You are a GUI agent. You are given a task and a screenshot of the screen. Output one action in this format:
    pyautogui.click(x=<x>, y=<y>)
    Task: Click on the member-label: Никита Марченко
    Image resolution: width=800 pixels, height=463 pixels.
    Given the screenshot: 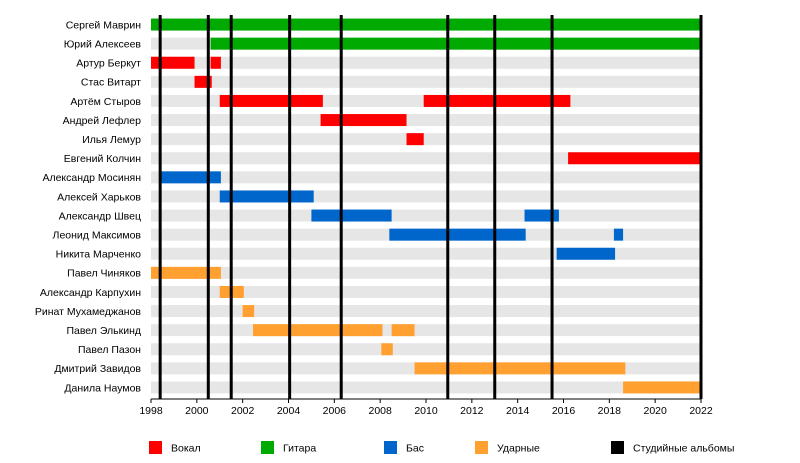 What is the action you would take?
    pyautogui.click(x=98, y=255)
    